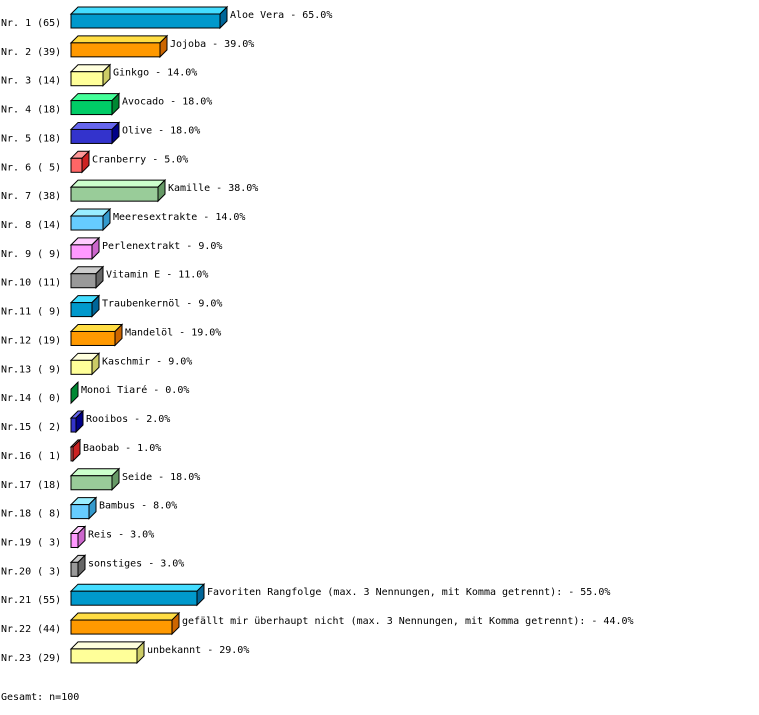  I want to click on bar-value-label: Traubenkernöl - 9.0%, so click(162, 304).